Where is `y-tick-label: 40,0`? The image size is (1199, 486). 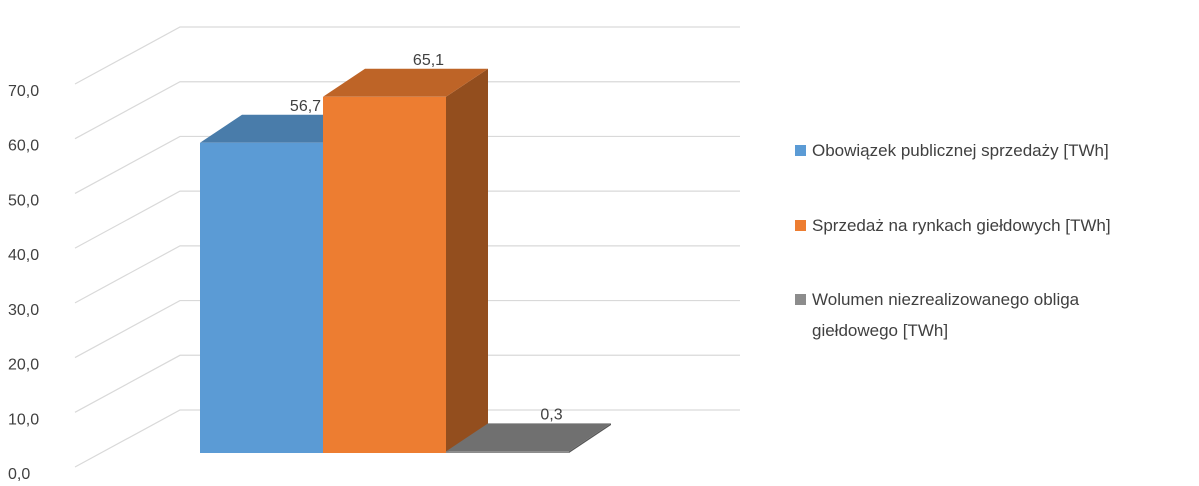 y-tick-label: 40,0 is located at coordinates (23, 255).